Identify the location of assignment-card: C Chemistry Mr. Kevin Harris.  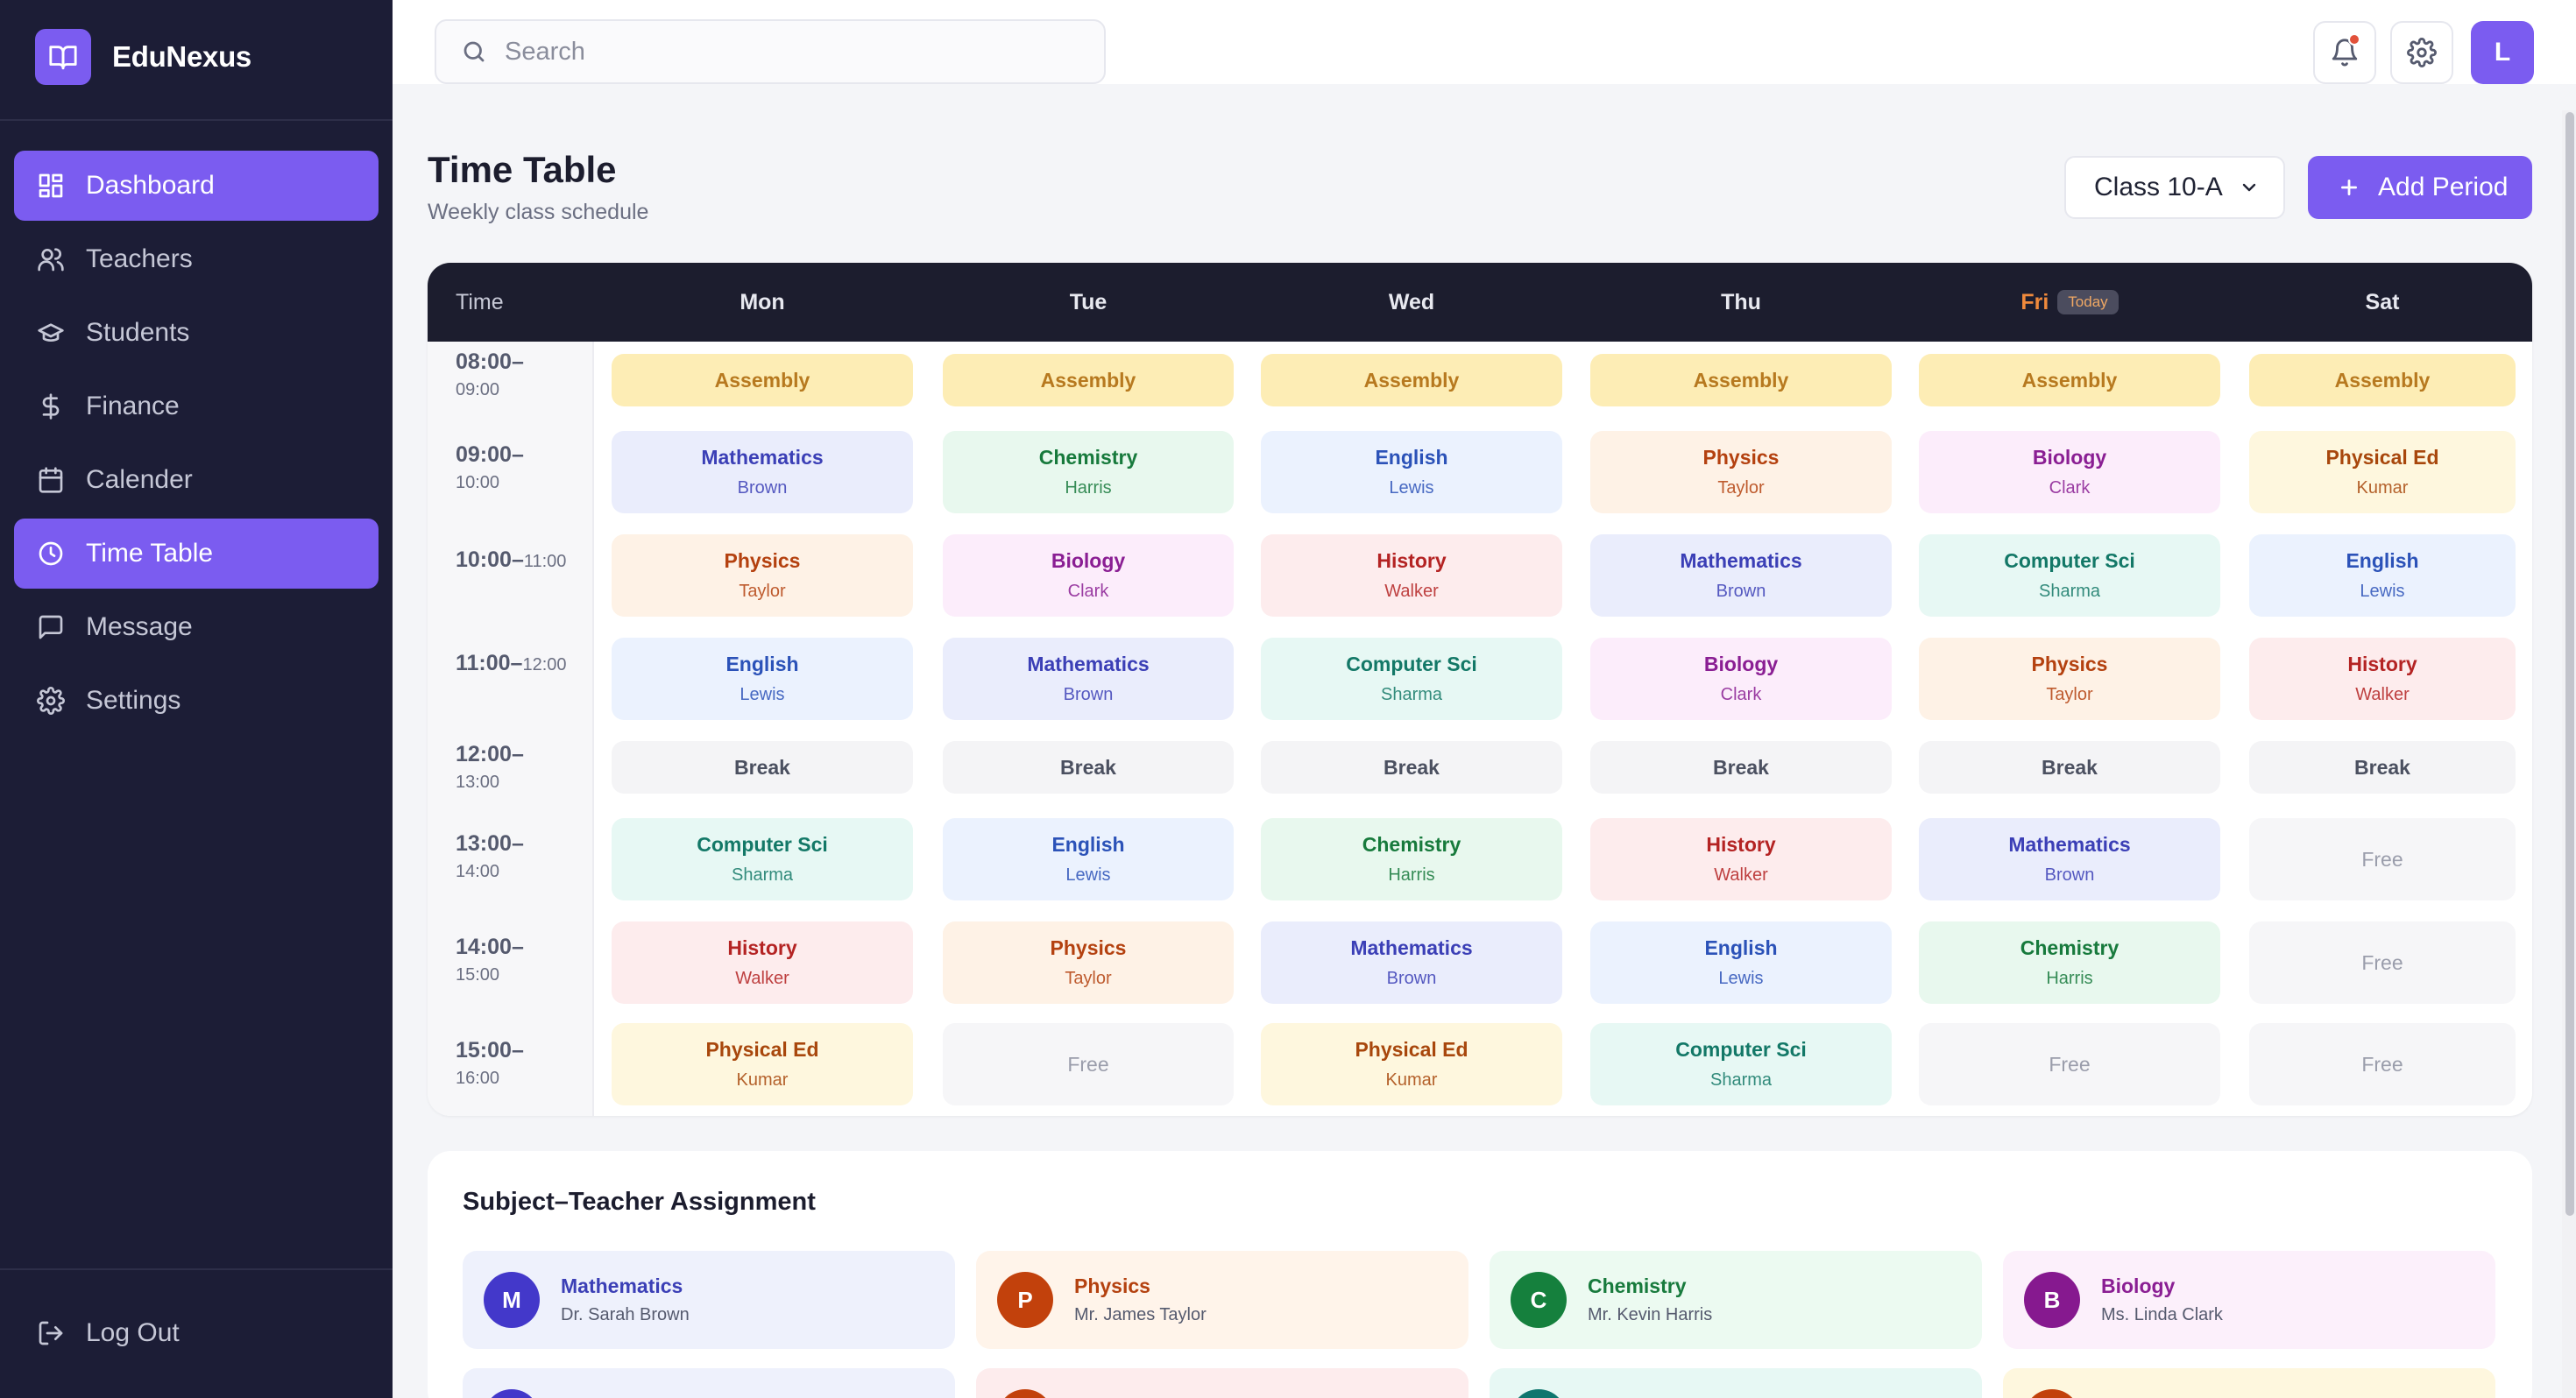
(1736, 1300).